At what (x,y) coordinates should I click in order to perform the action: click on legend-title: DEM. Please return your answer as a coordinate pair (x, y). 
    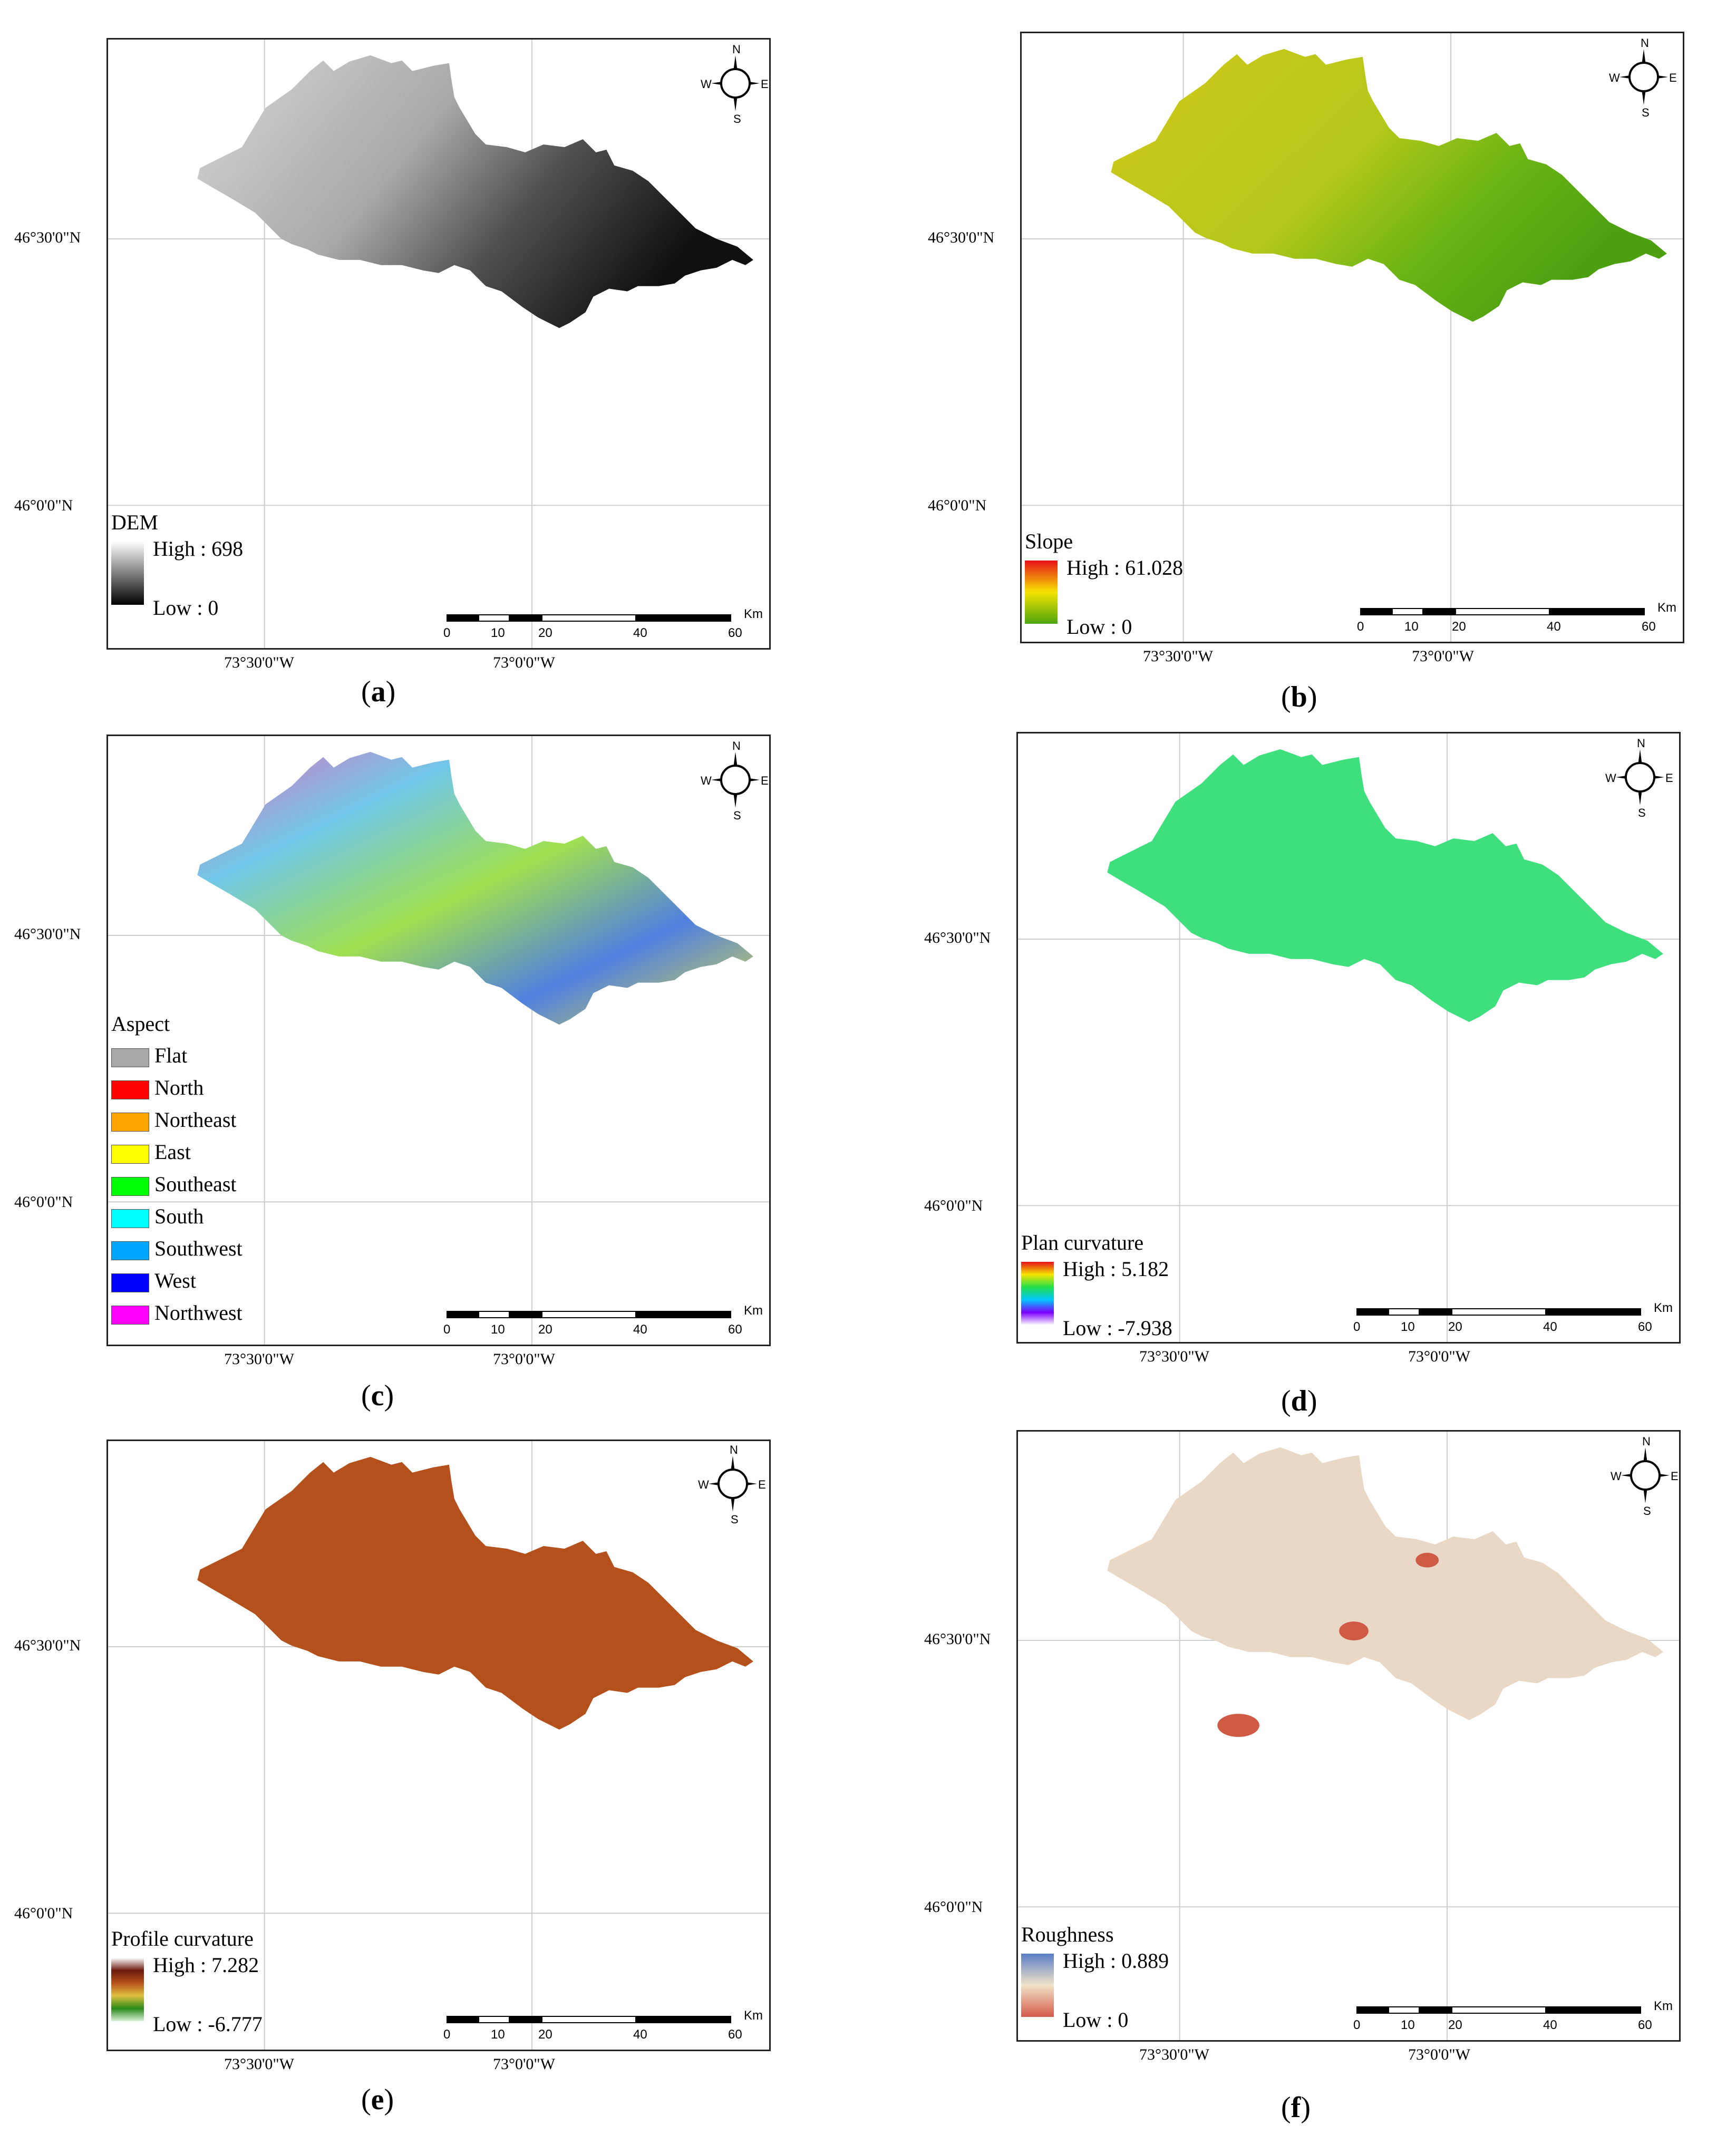
    Looking at the image, I should click on (134, 522).